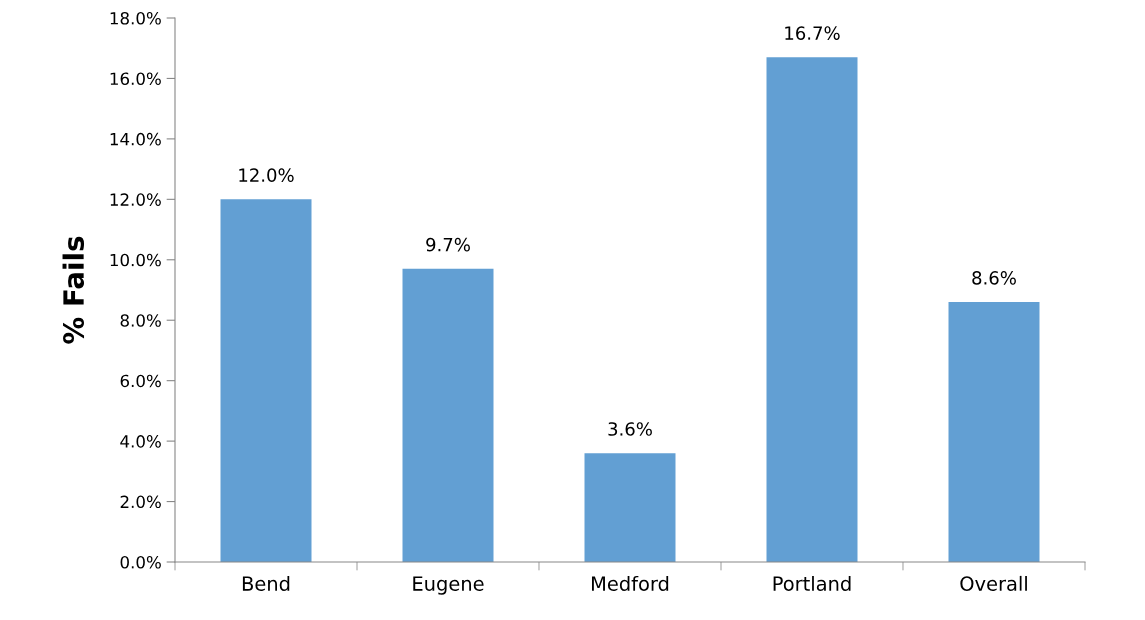  Describe the element at coordinates (812, 33) in the screenshot. I see `data-label: 16.7%` at that location.